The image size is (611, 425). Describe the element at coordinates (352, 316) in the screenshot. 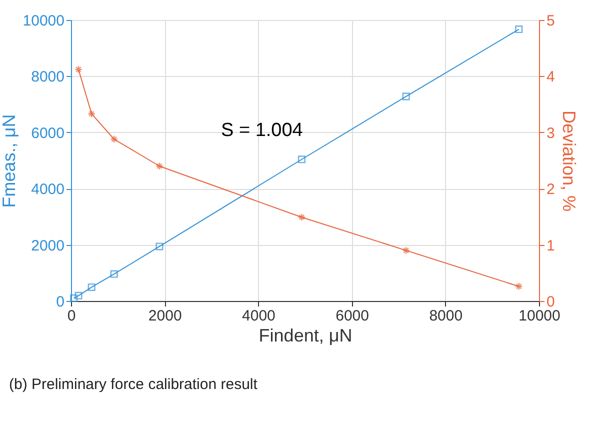

I see `x-tick-label: 6000` at that location.